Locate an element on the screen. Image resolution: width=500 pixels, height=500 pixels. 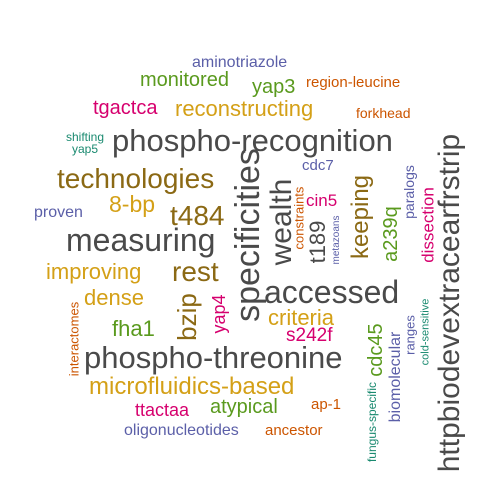
word-interactomes: interactomes is located at coordinates (74, 339).